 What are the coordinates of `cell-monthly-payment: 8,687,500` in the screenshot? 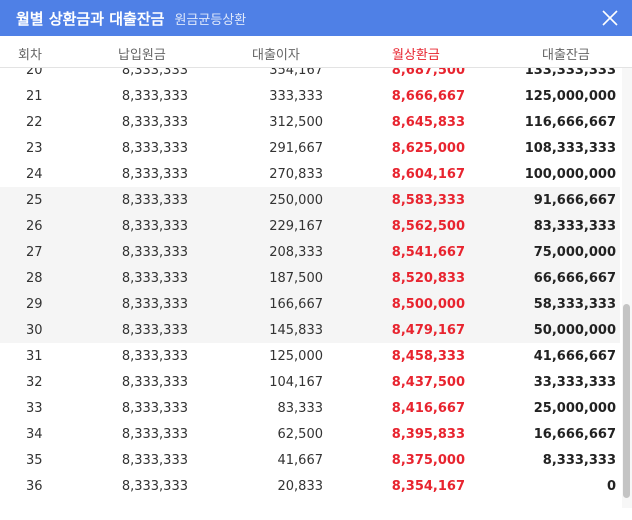 It's located at (428, 73).